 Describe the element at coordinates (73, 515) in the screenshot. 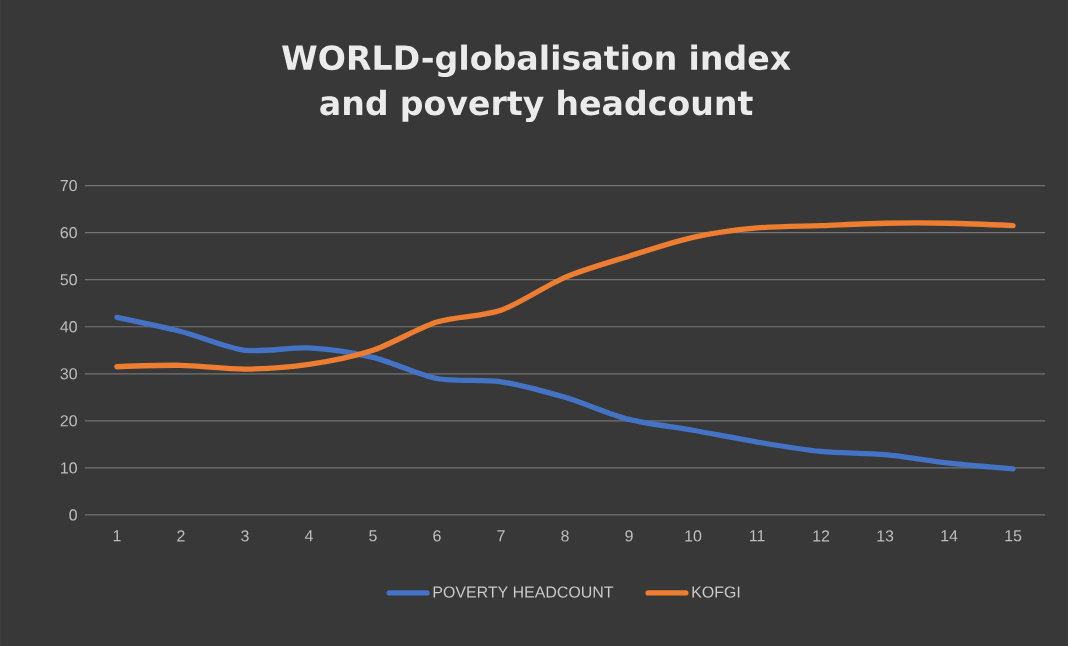

I see `y-tick-label: 0` at that location.